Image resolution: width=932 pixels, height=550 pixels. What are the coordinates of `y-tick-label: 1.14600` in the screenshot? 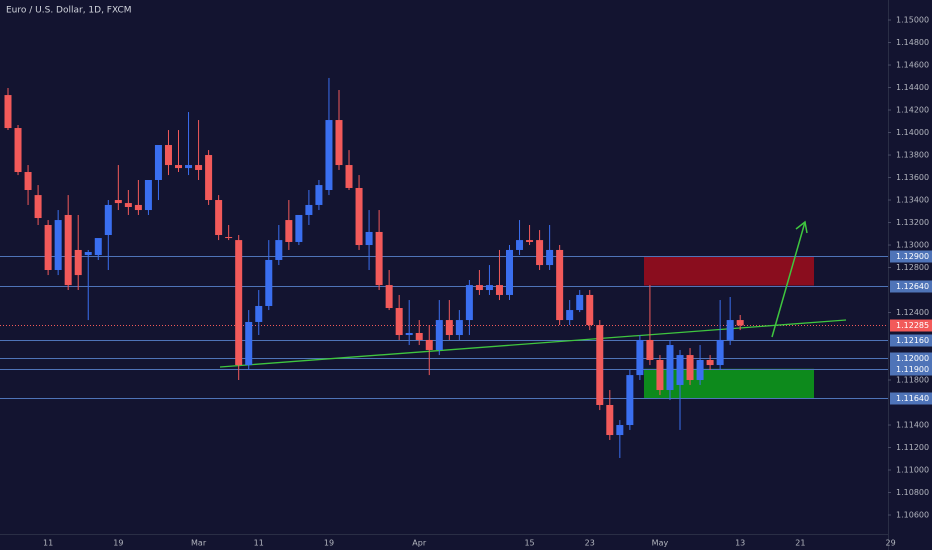 It's located at (912, 65).